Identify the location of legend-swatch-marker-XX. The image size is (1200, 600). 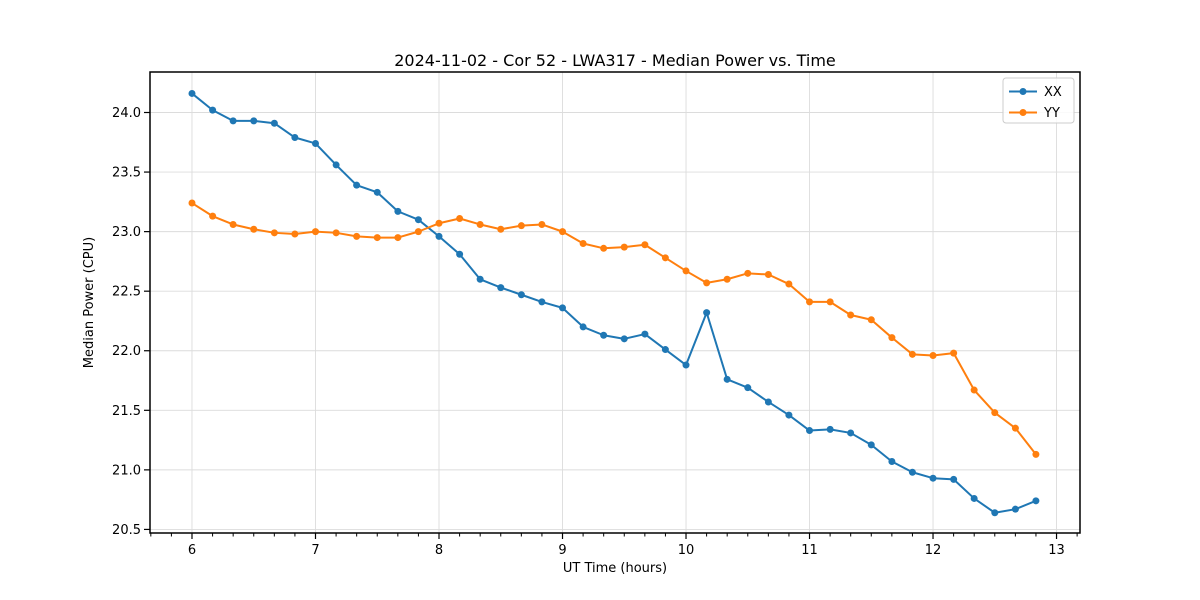
(1023, 91).